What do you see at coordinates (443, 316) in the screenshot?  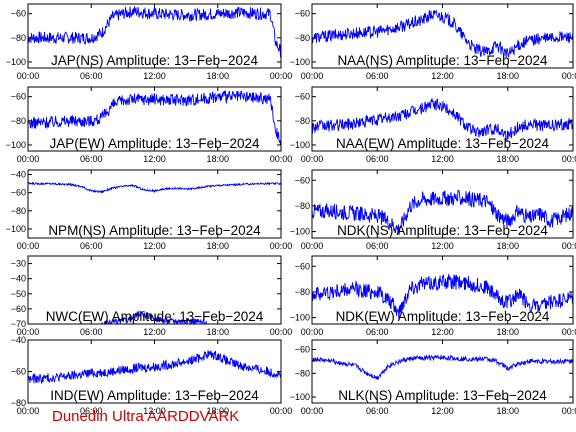 I see `panel-title: NDK(EW) Amplitude: 13−Feb−2024` at bounding box center [443, 316].